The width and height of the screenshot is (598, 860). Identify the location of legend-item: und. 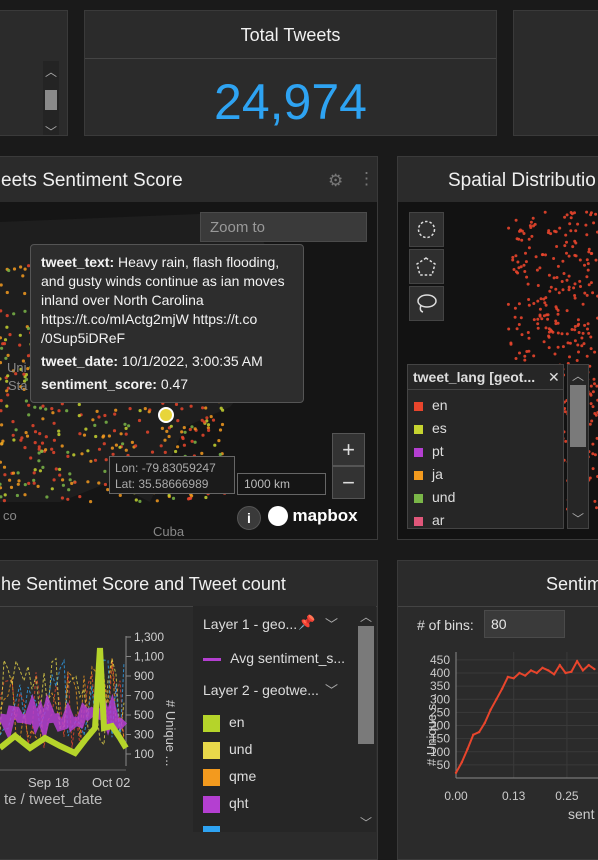
(485, 497).